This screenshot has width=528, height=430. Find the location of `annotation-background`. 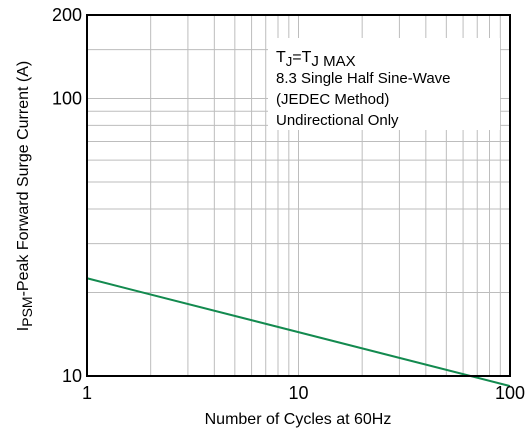

annotation-background is located at coordinates (384, 84).